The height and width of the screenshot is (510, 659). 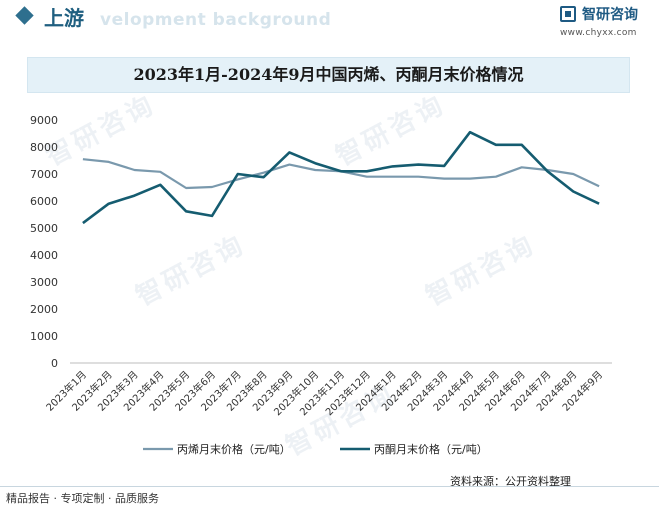 What do you see at coordinates (568, 14) in the screenshot?
I see `logo-icon` at bounding box center [568, 14].